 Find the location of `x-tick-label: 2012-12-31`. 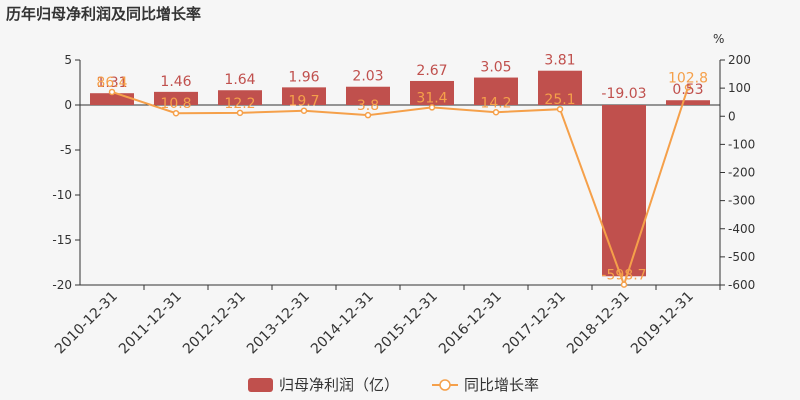

x-tick-label: 2012-12-31 is located at coordinates (214, 323).